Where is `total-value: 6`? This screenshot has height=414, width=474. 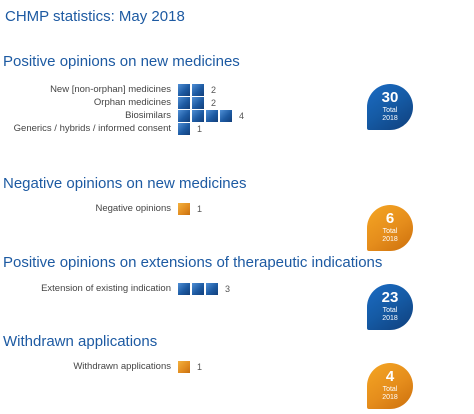 total-value: 6 is located at coordinates (390, 218).